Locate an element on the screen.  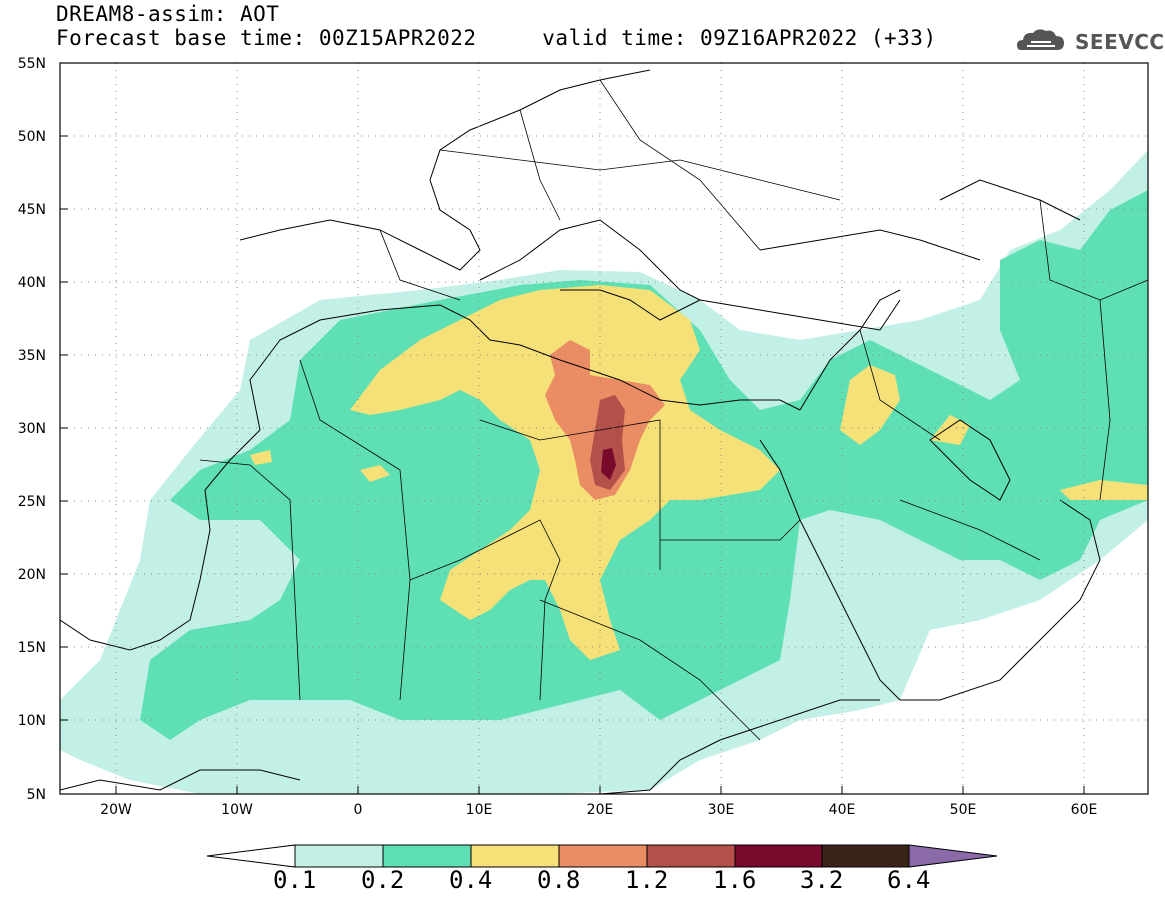
lat-label: 20N is located at coordinates (32, 575).